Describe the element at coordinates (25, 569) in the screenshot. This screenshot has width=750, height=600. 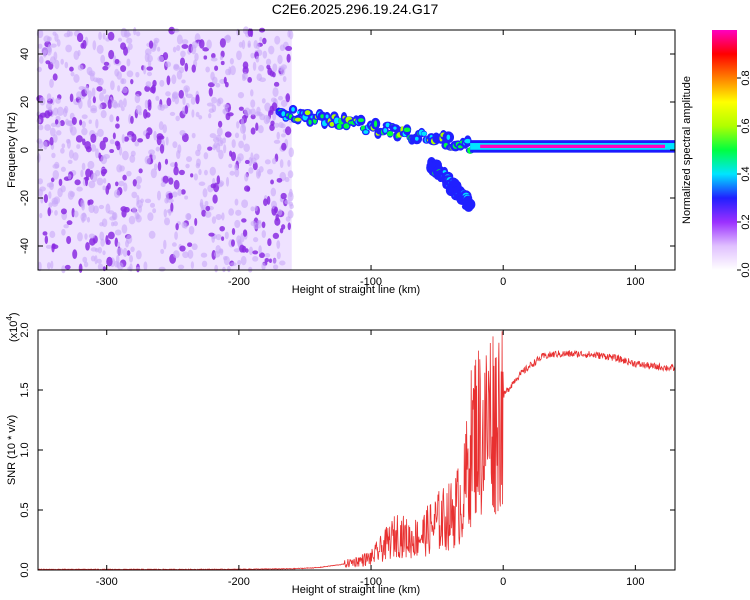
I see `snr-y-tick-label: 0.0` at that location.